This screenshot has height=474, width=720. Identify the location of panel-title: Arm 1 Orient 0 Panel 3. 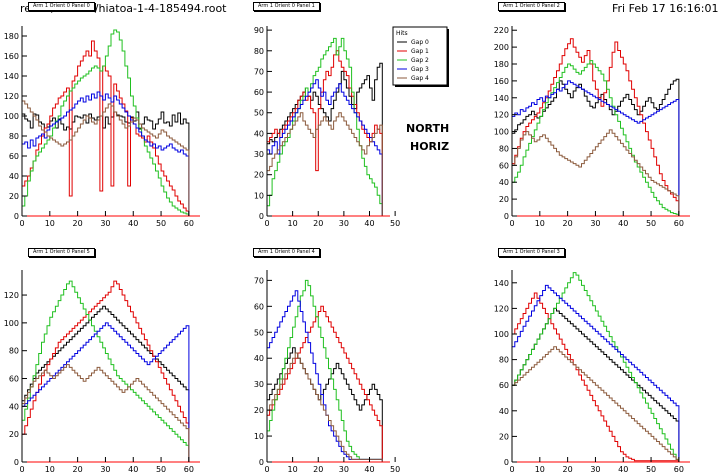
(531, 252).